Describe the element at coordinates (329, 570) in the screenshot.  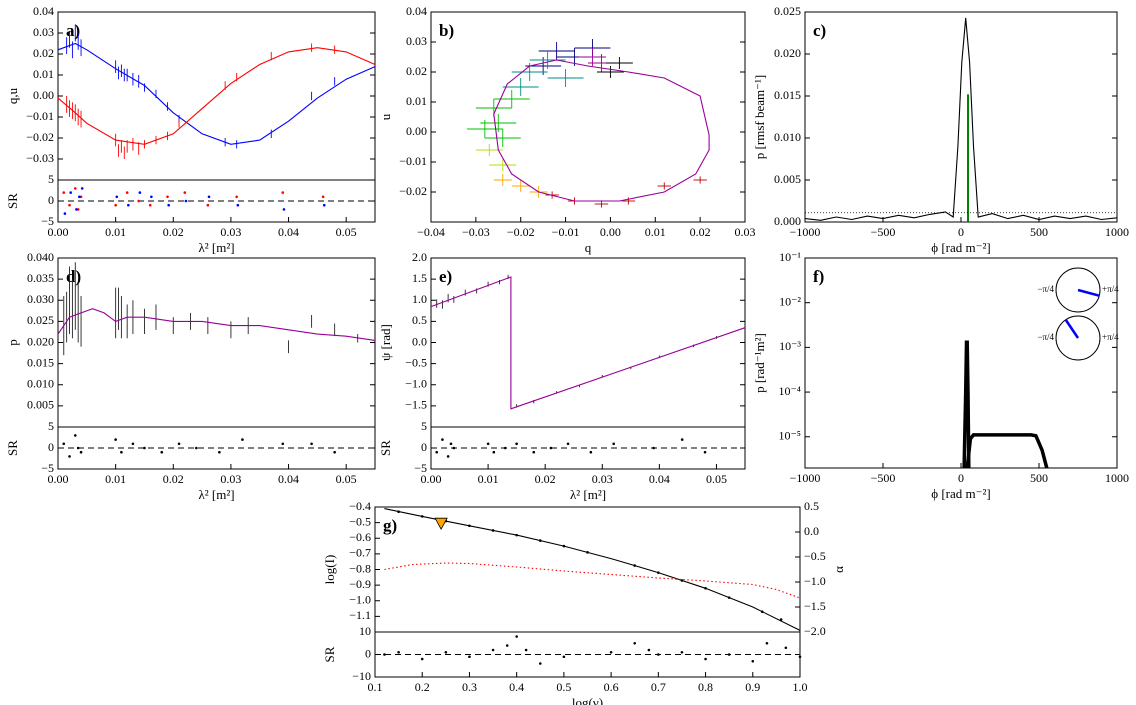
I see `y-axis-label: log(I)` at that location.